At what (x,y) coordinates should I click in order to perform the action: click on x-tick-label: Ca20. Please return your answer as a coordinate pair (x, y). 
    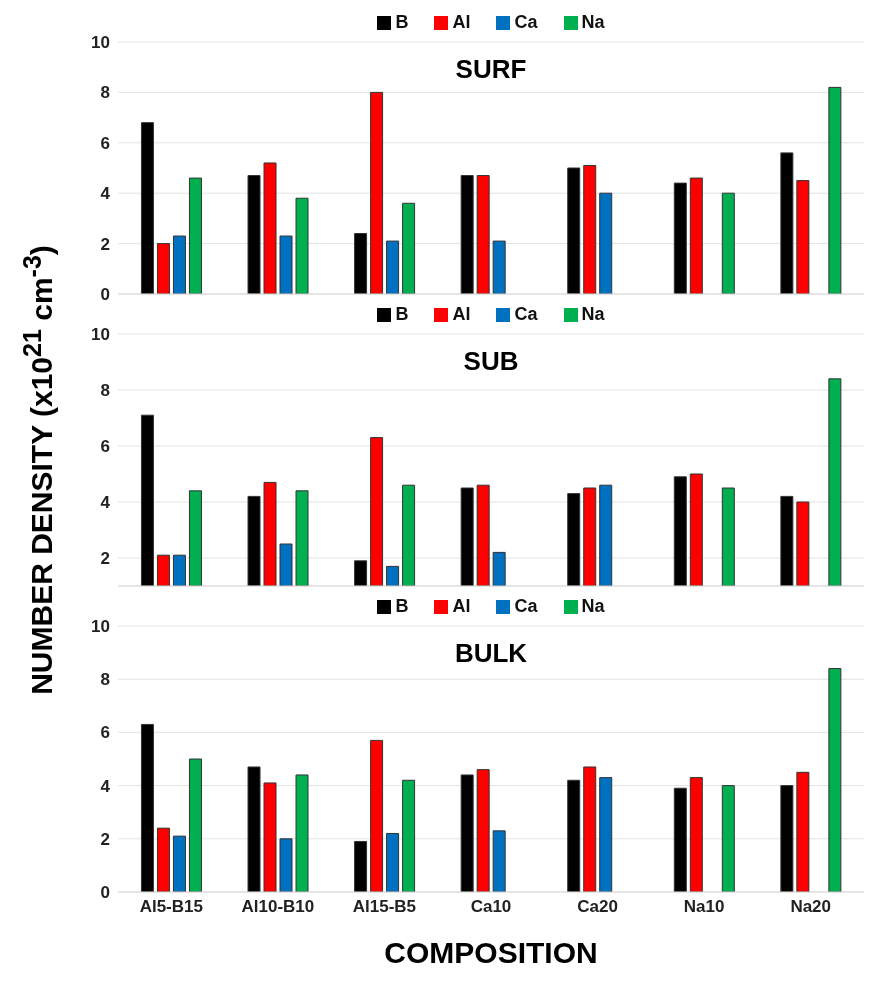
    Looking at the image, I should click on (597, 907).